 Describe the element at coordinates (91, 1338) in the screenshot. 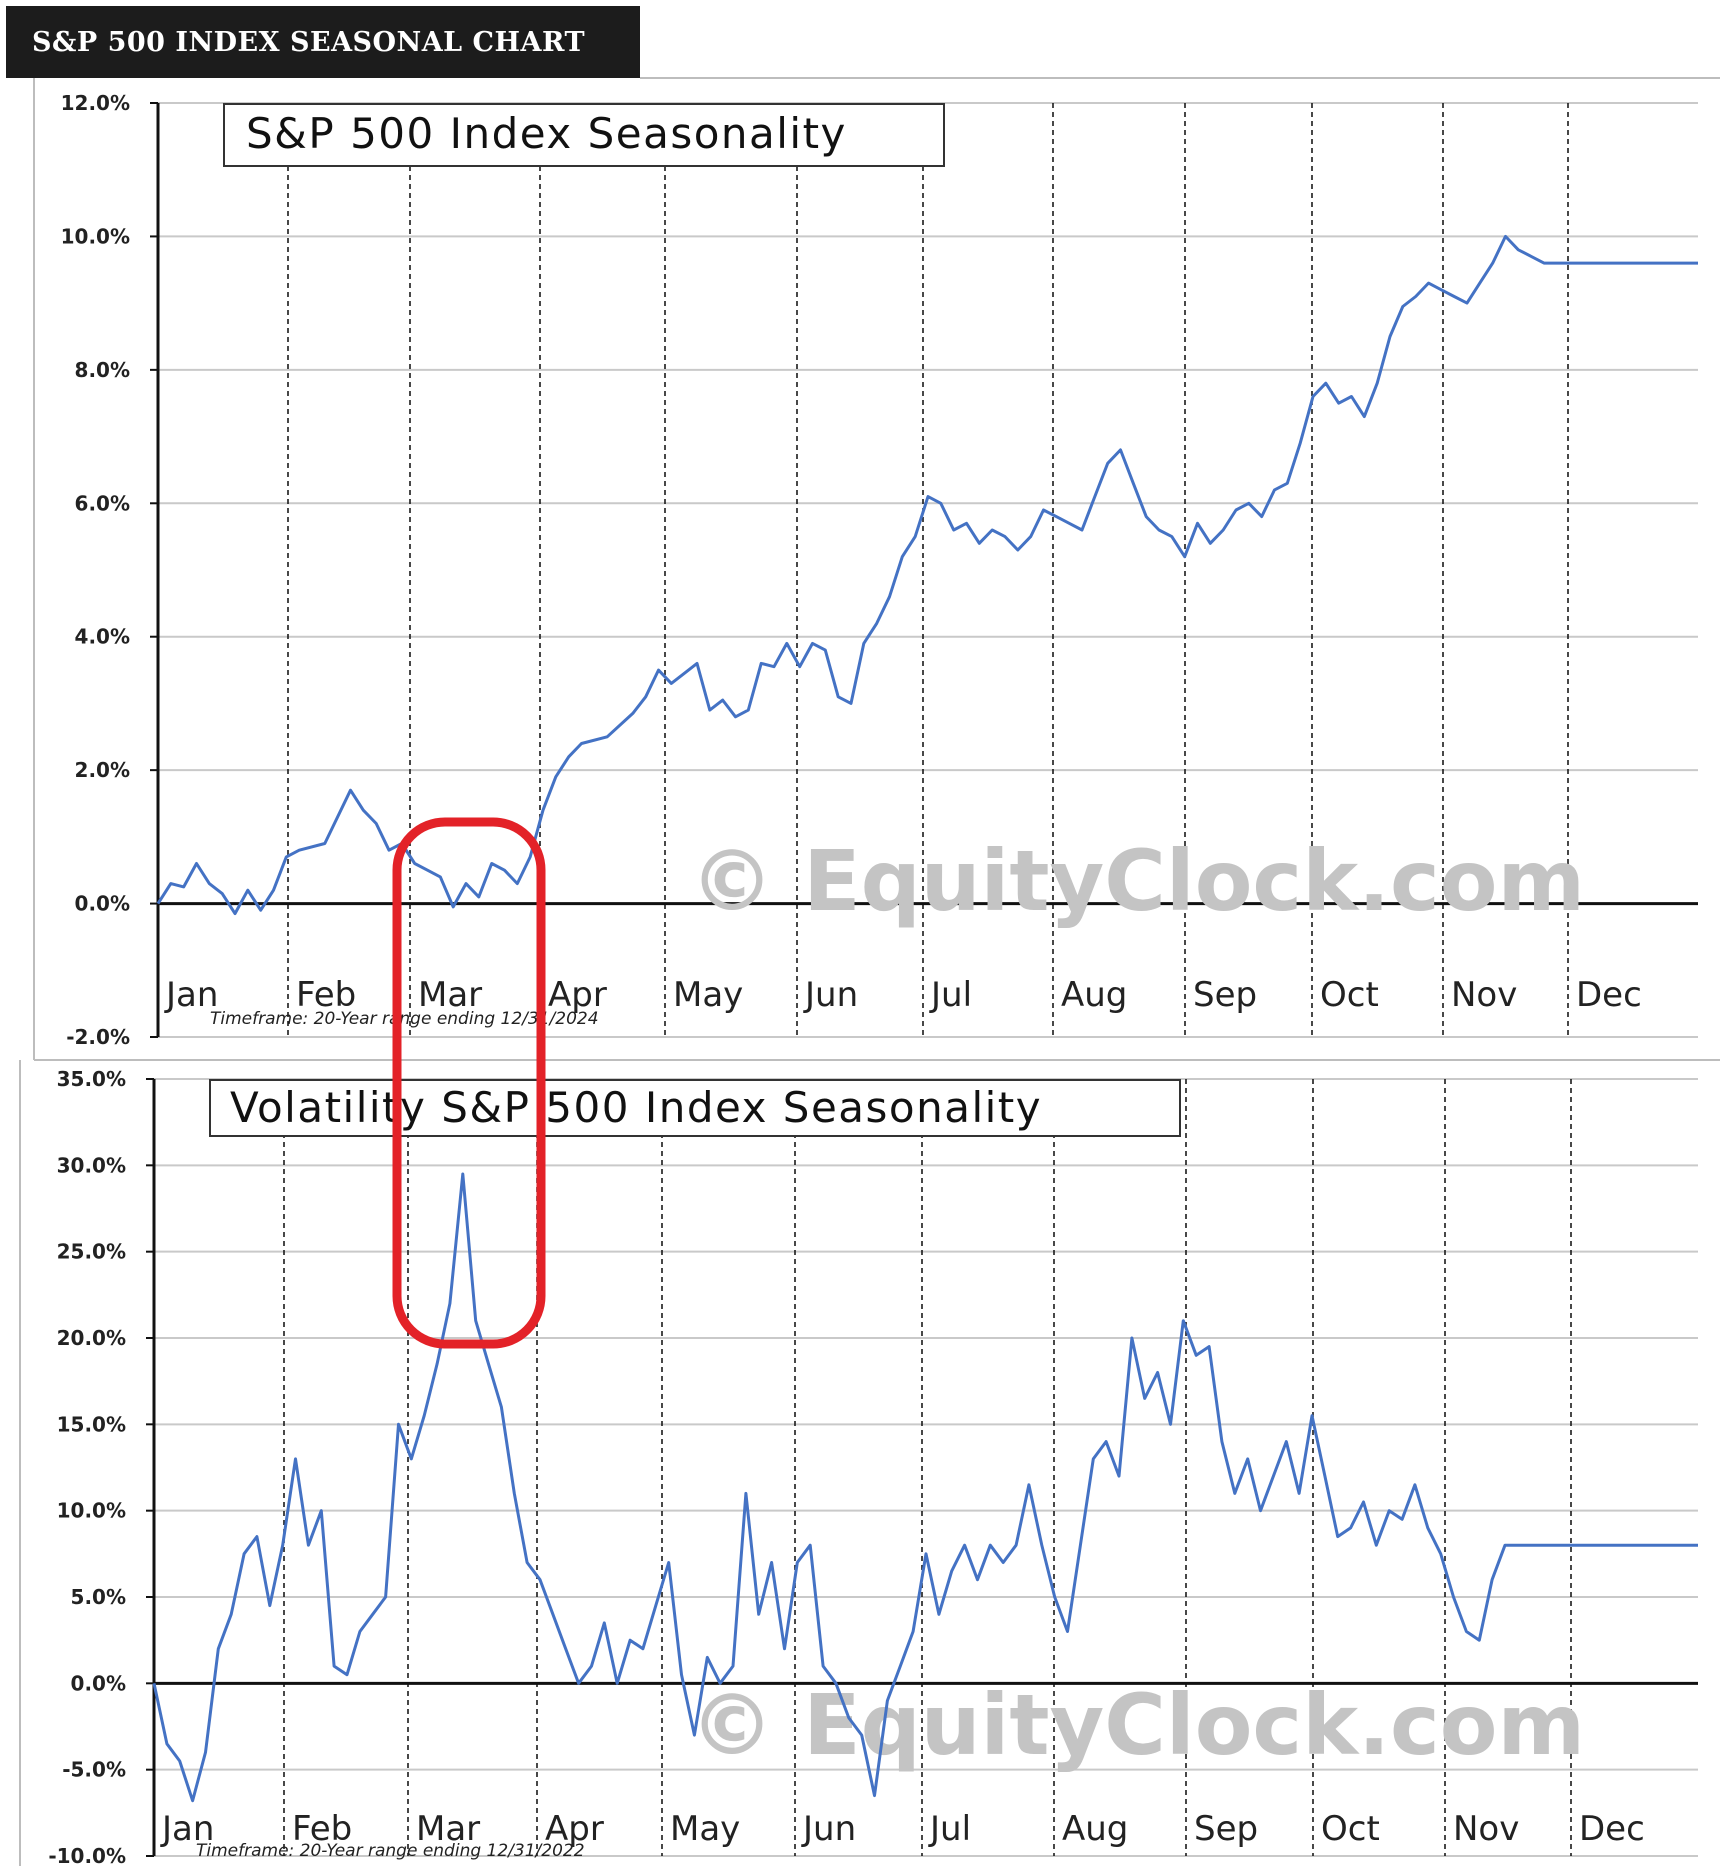

I see `y-tick-label: 20.0%` at that location.